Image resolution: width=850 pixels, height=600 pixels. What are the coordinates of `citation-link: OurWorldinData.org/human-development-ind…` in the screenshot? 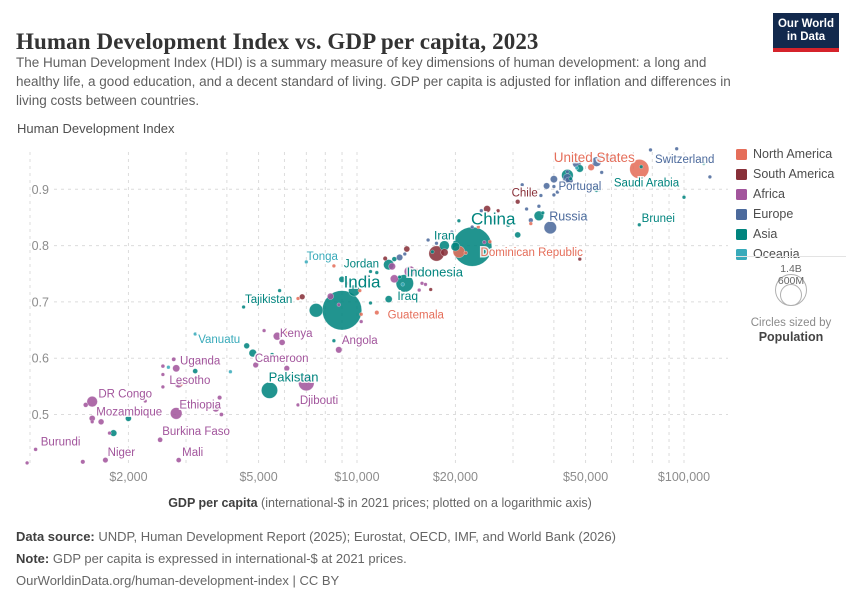 It's located at (178, 580).